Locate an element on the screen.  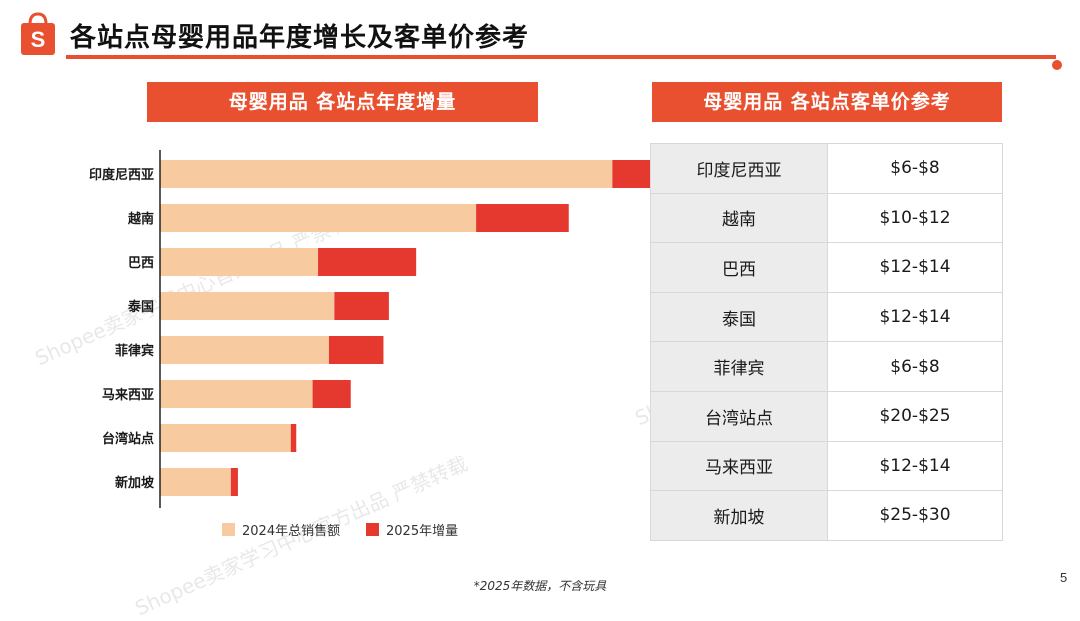
category-label: 台湾站点 is located at coordinates (128, 439).